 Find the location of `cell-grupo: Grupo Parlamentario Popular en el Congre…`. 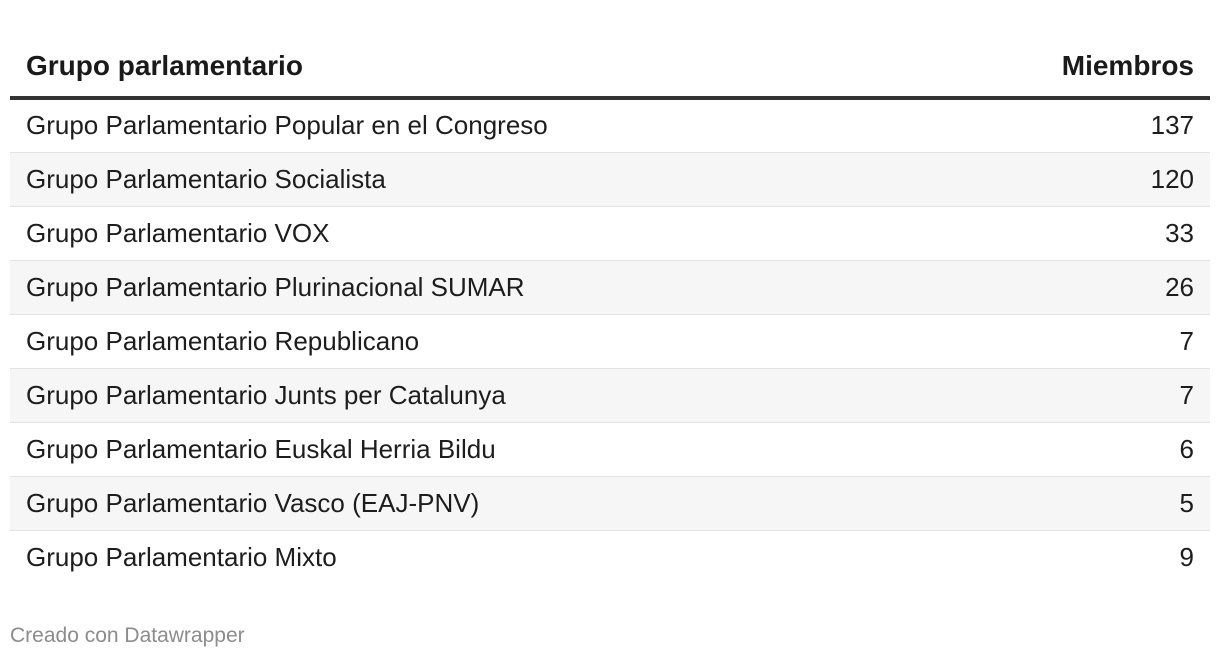

cell-grupo: Grupo Parlamentario Popular en el Congre… is located at coordinates (460, 125).